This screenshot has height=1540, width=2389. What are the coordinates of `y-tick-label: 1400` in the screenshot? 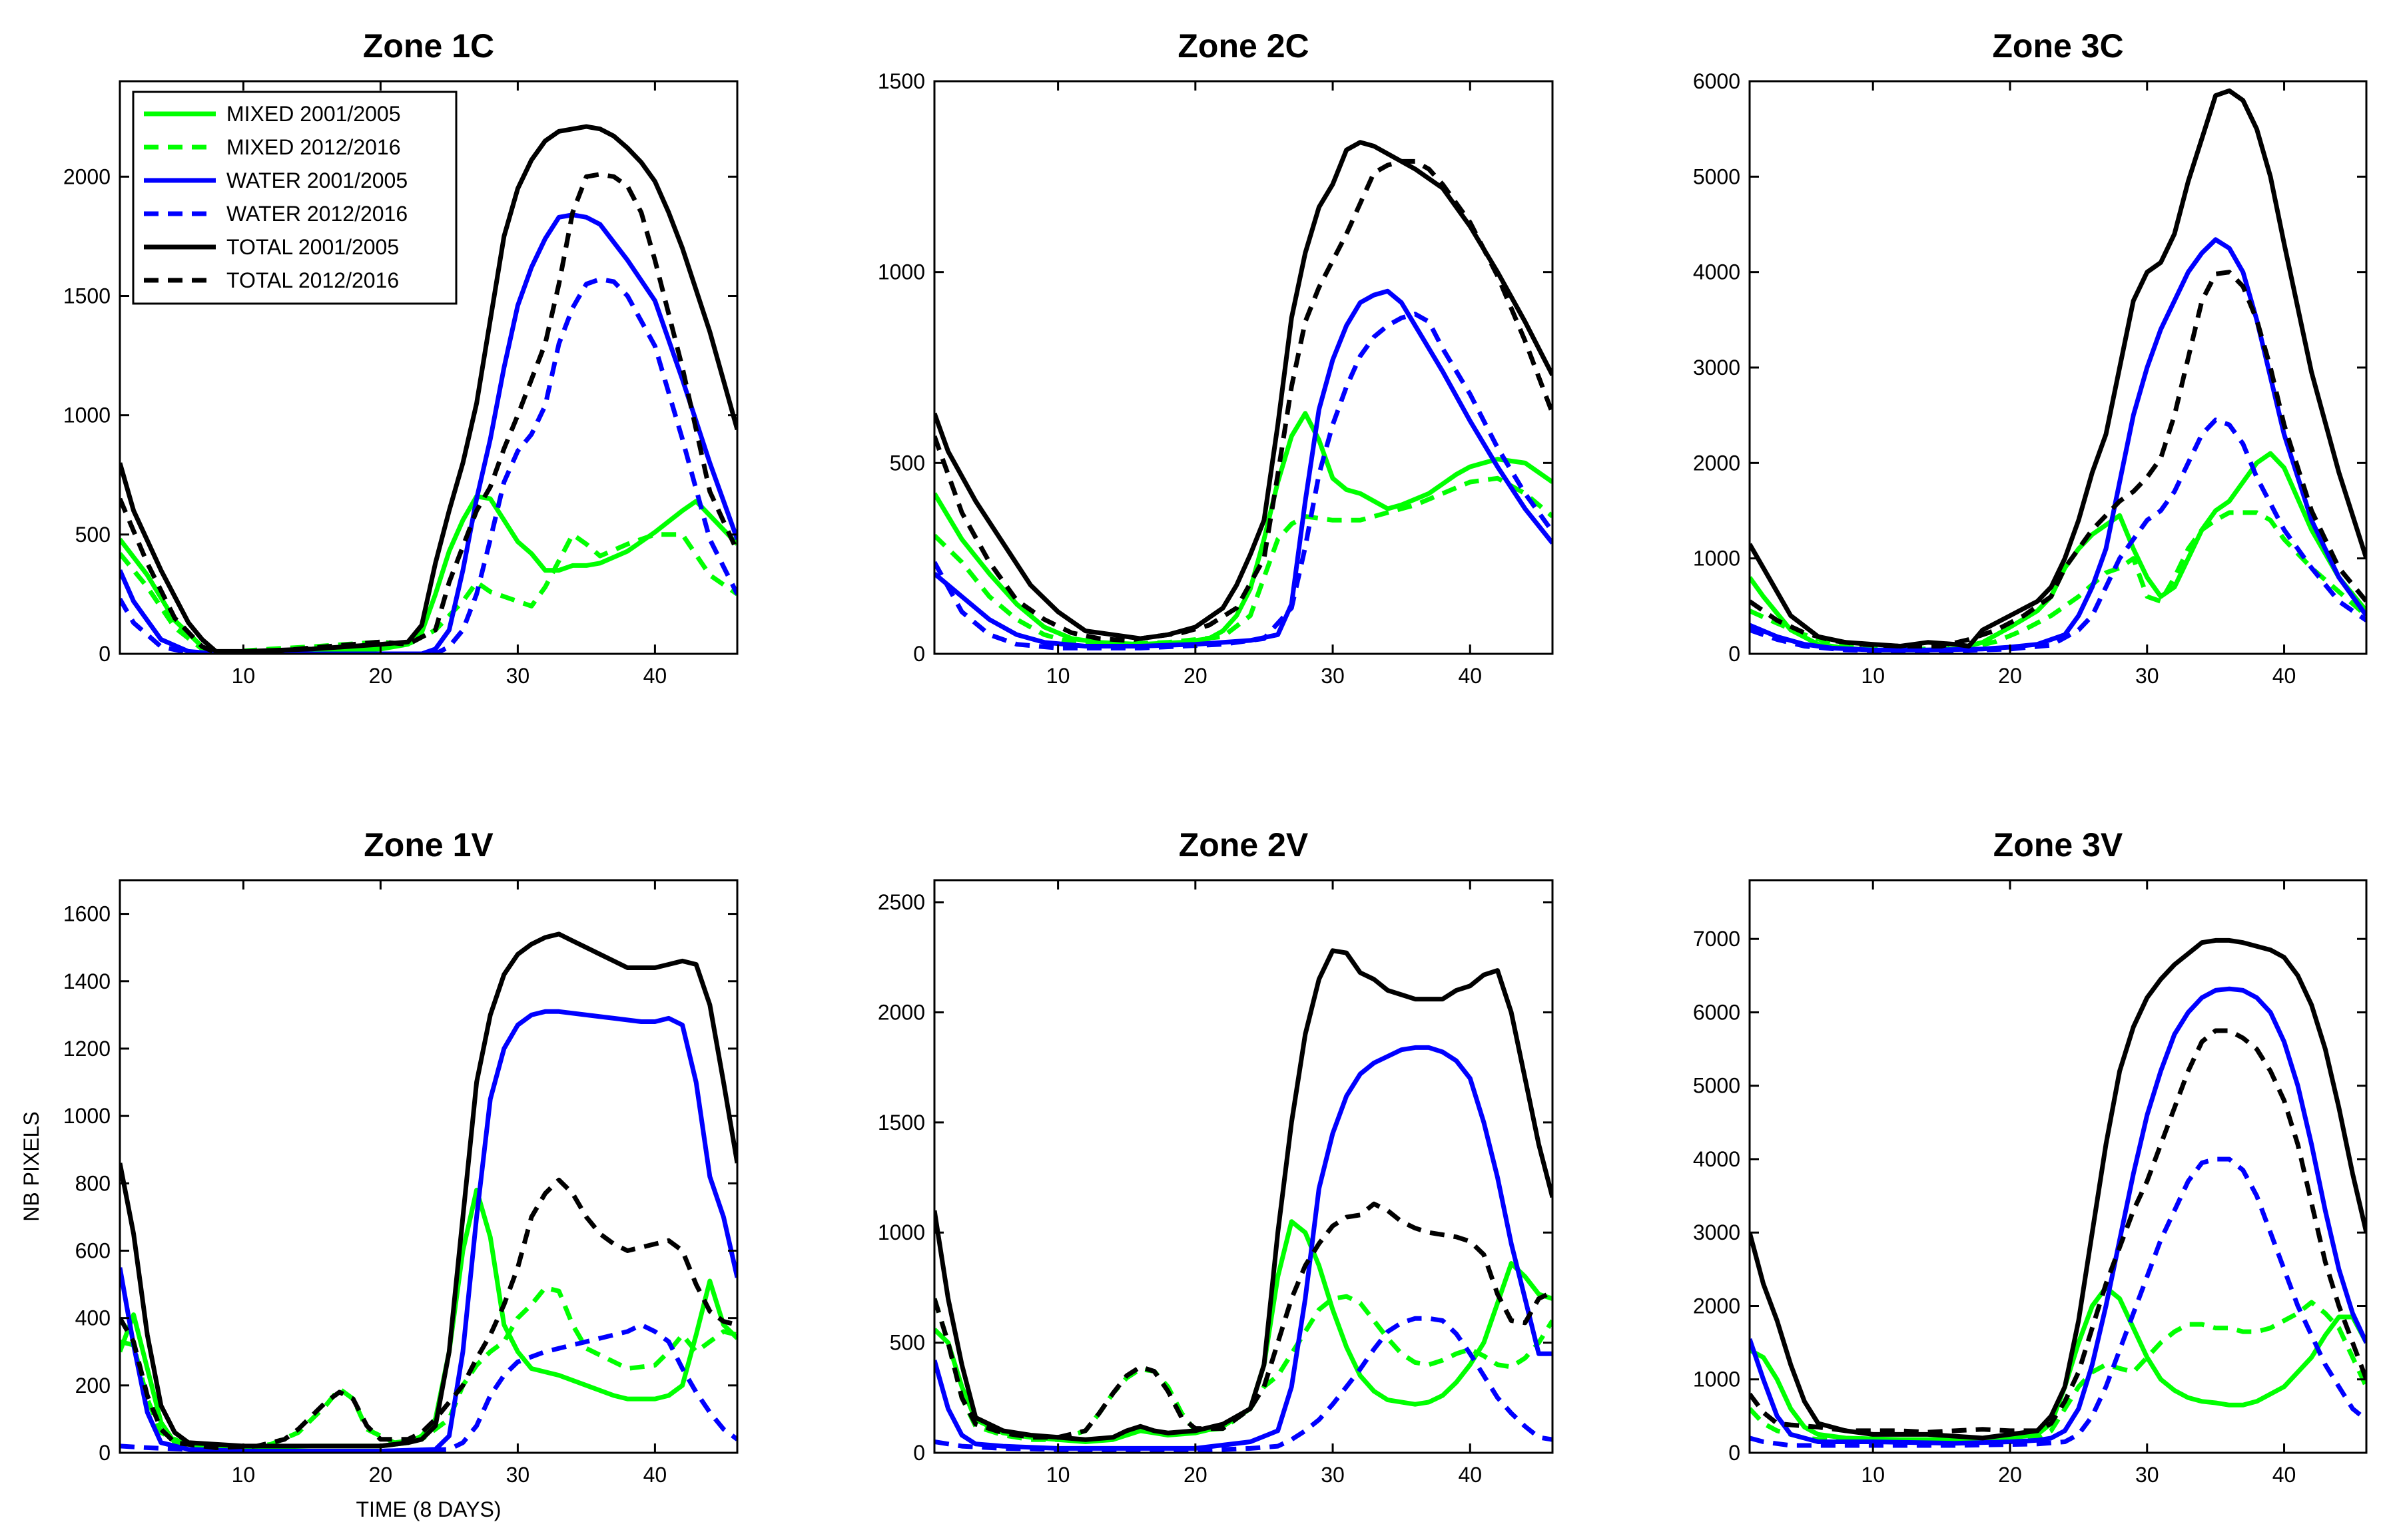 It's located at (87, 981).